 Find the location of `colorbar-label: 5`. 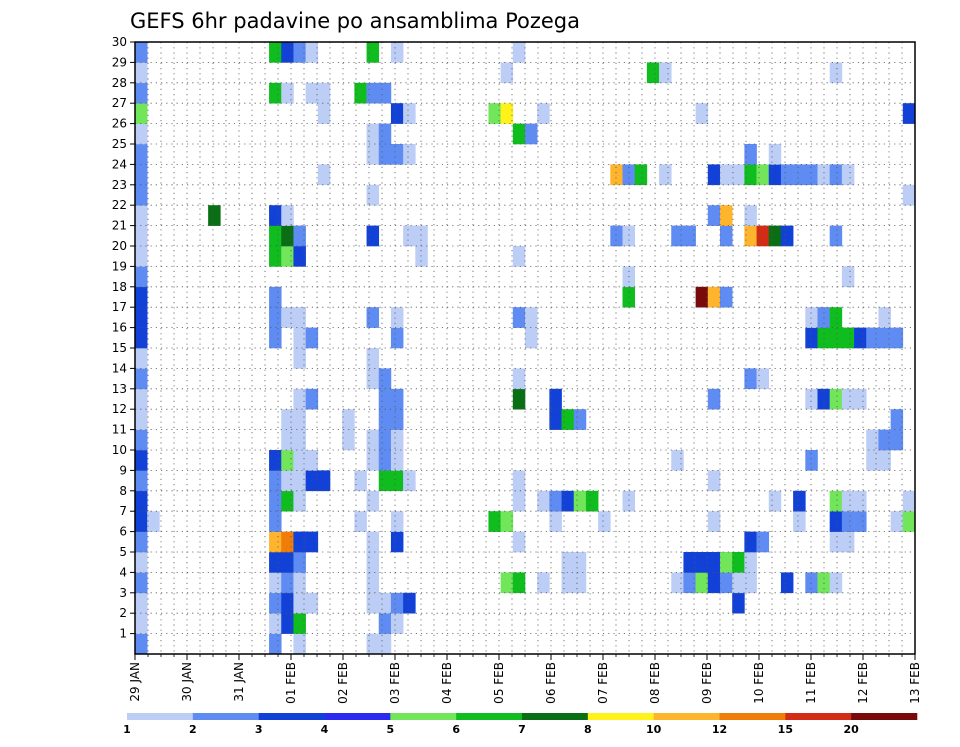

colorbar-label: 5 is located at coordinates (391, 729).